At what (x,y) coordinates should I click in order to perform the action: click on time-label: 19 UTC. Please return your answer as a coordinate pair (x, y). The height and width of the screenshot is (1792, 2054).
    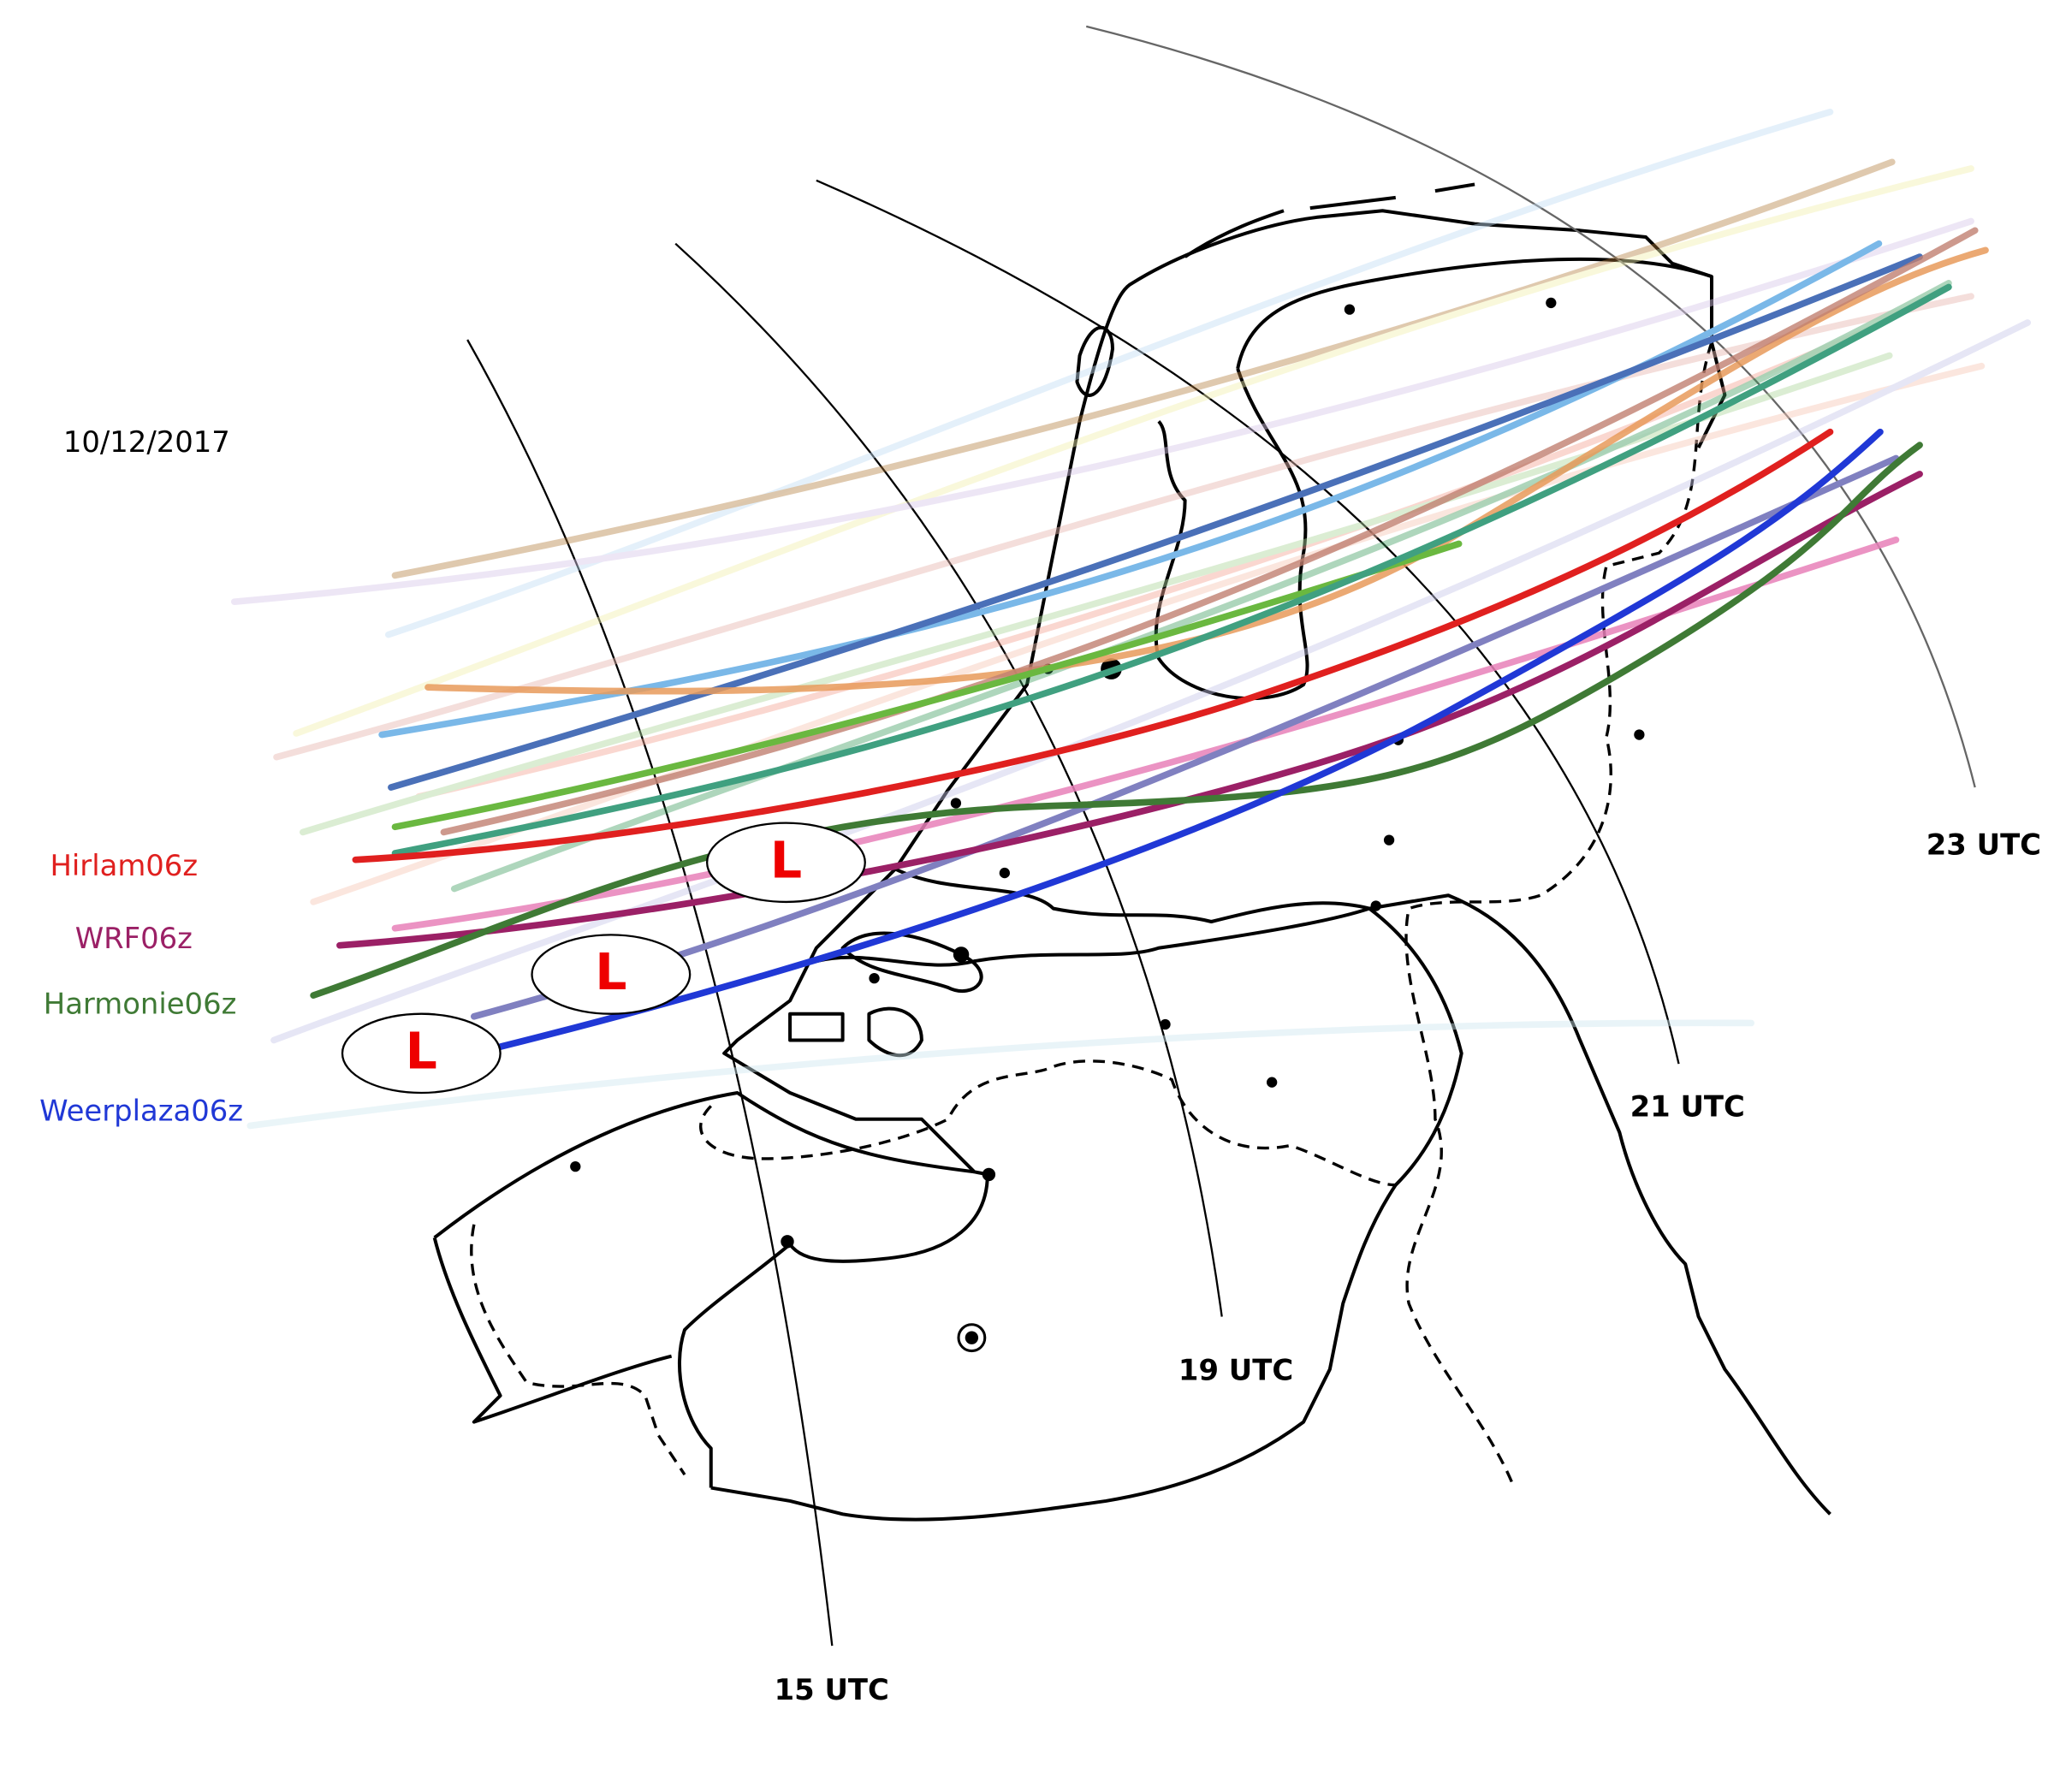
    Looking at the image, I should click on (1235, 1370).